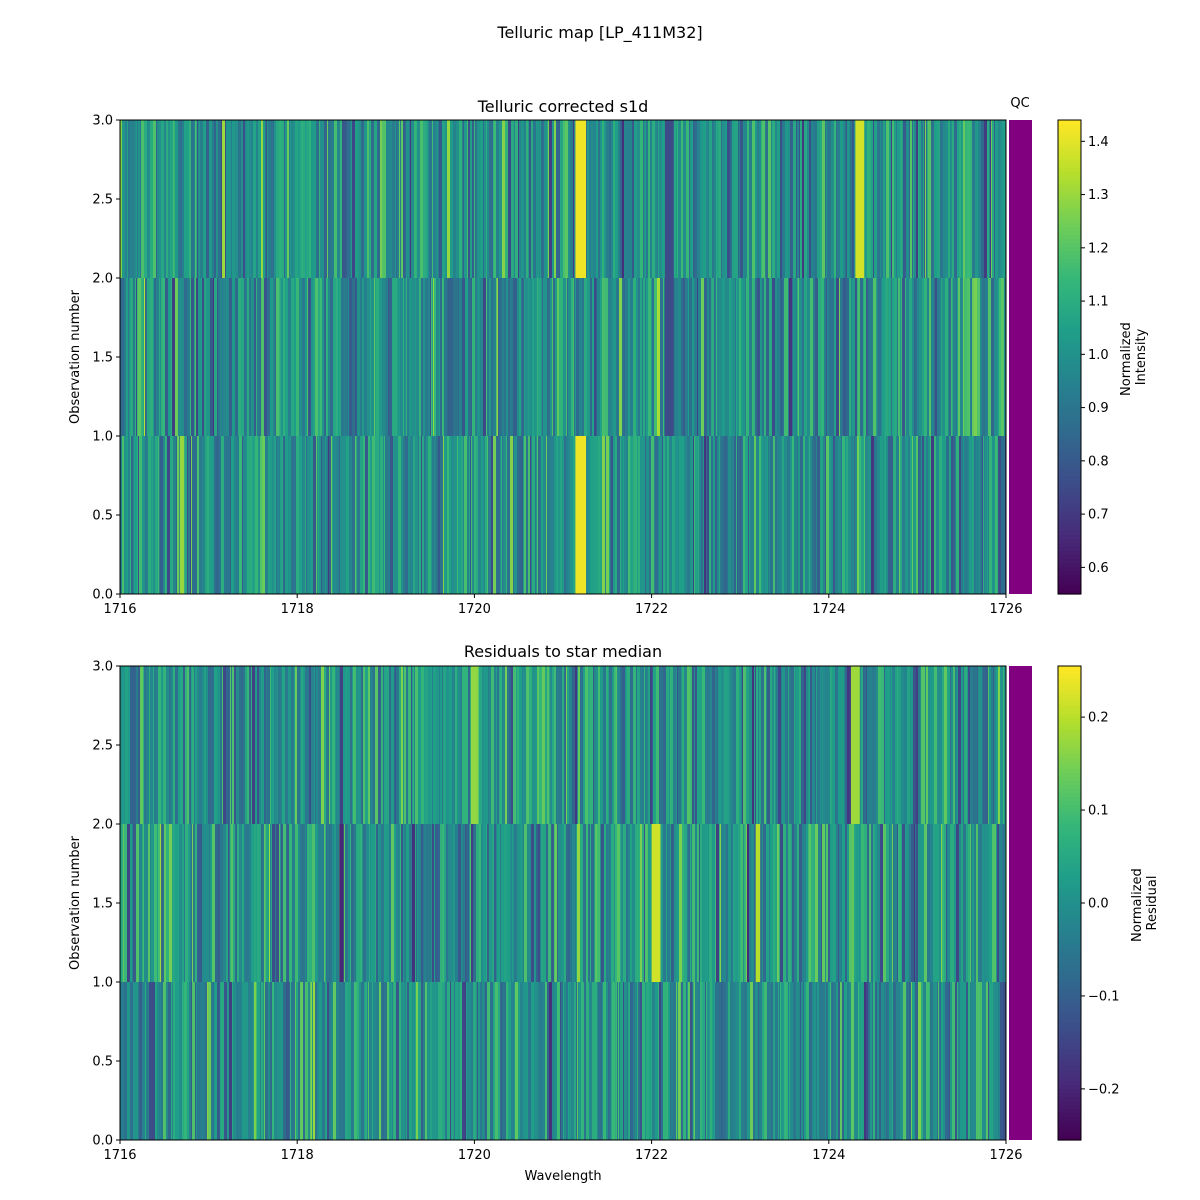 Image resolution: width=1200 pixels, height=1200 pixels. What do you see at coordinates (102, 825) in the screenshot?
I see `y-tick-label: 2.0` at bounding box center [102, 825].